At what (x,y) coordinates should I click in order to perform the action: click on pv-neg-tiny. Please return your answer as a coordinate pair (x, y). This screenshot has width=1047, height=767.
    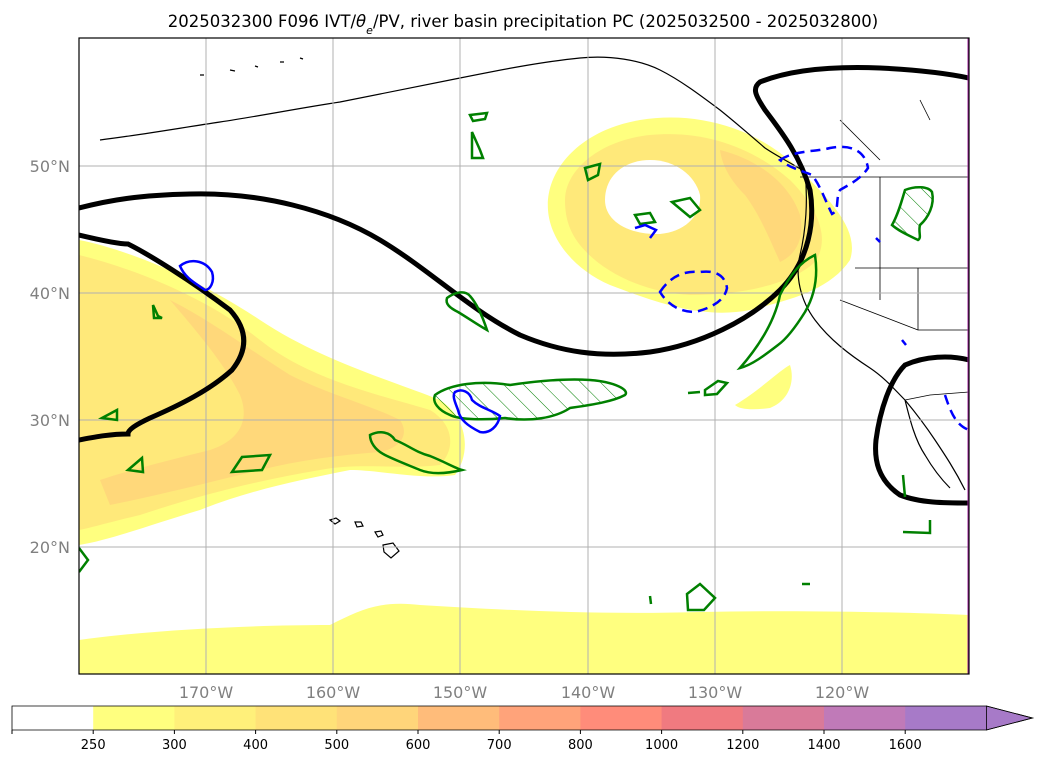
    Looking at the image, I should click on (891, 291).